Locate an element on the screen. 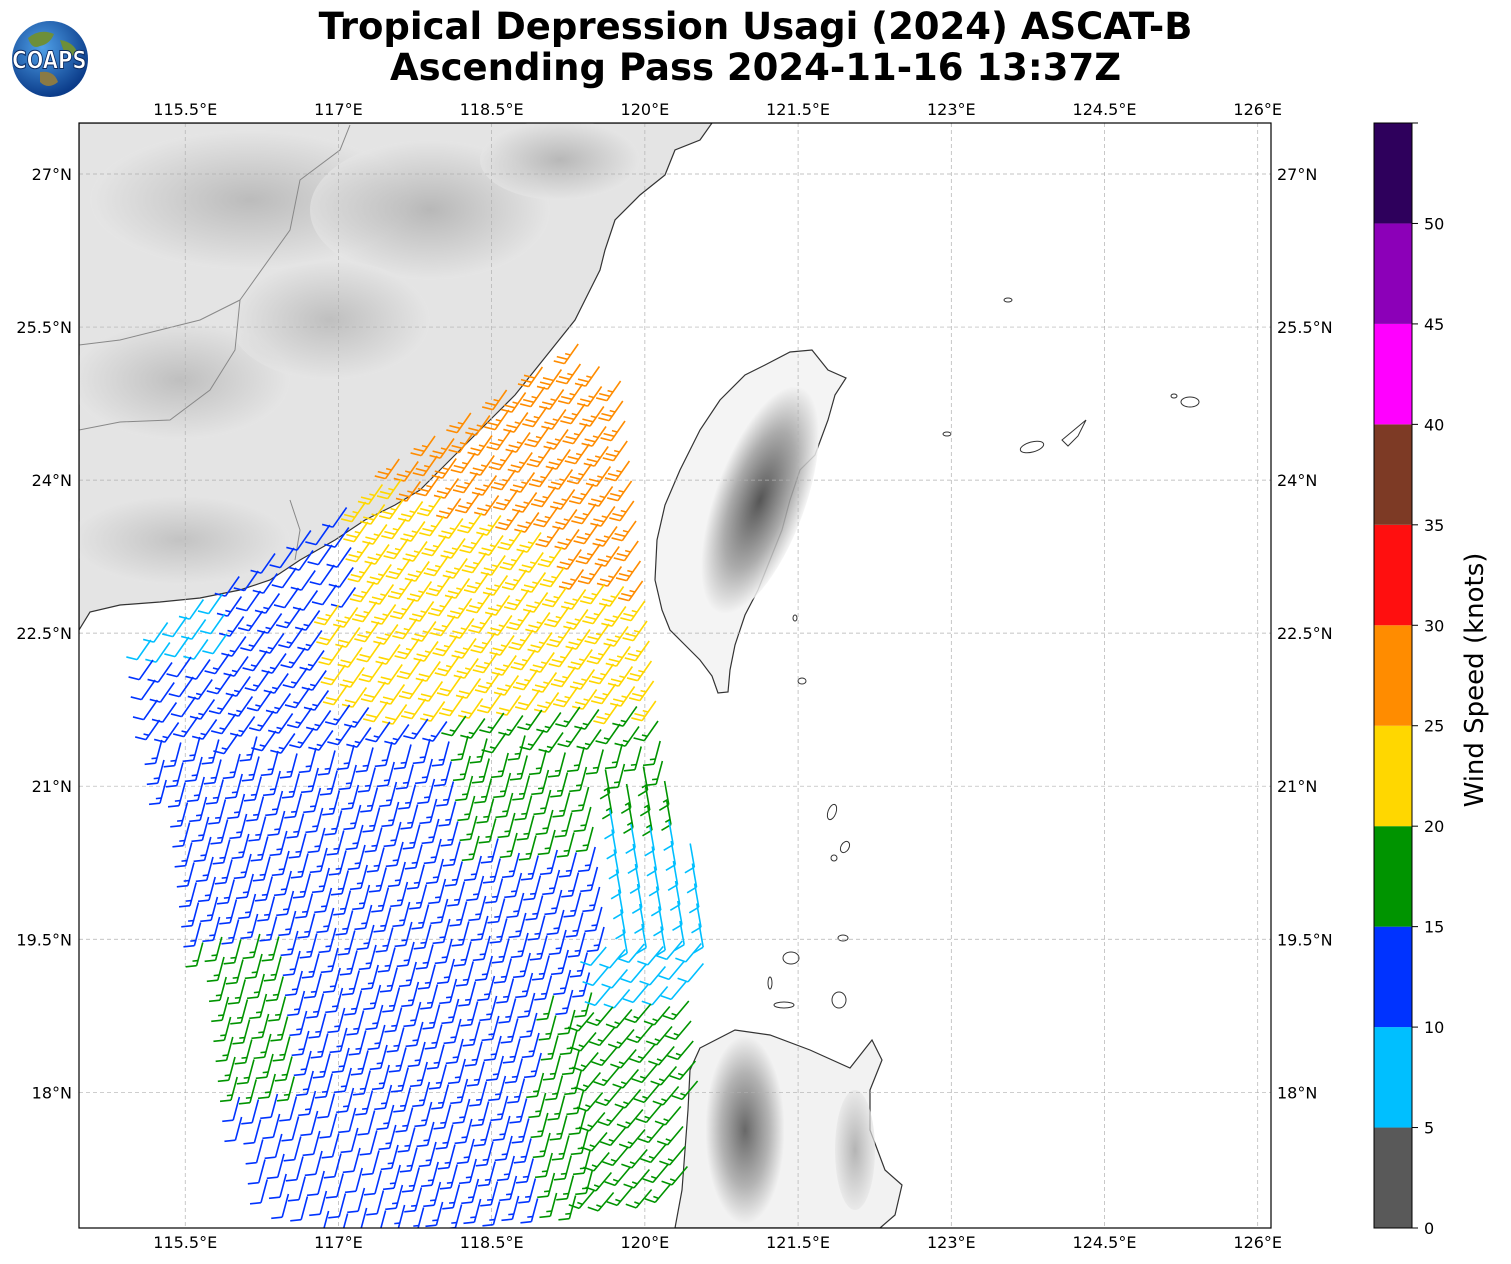  logo-text: COAPS is located at coordinates (49, 60).